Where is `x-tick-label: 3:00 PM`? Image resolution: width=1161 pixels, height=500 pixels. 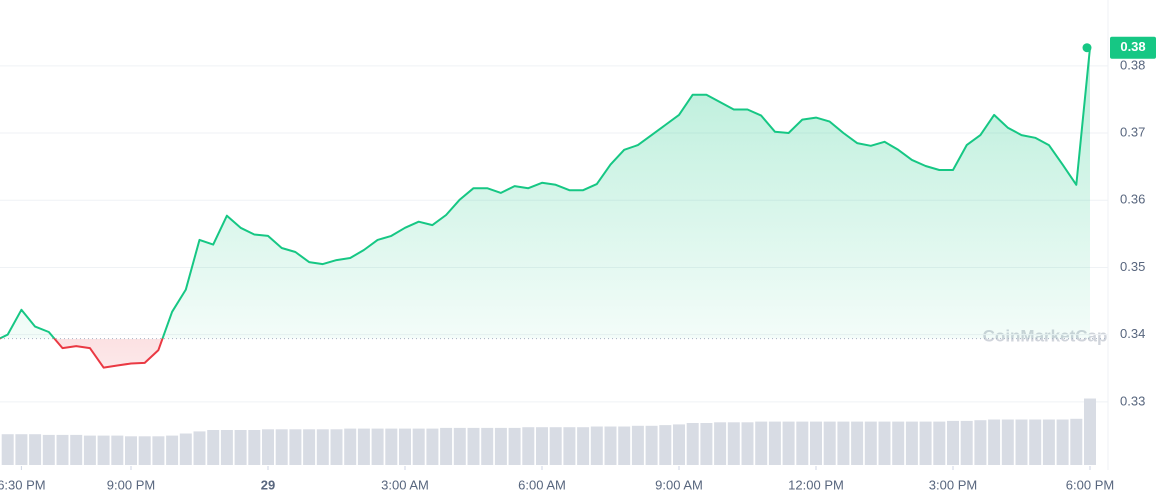 x-tick-label: 3:00 PM is located at coordinates (953, 484).